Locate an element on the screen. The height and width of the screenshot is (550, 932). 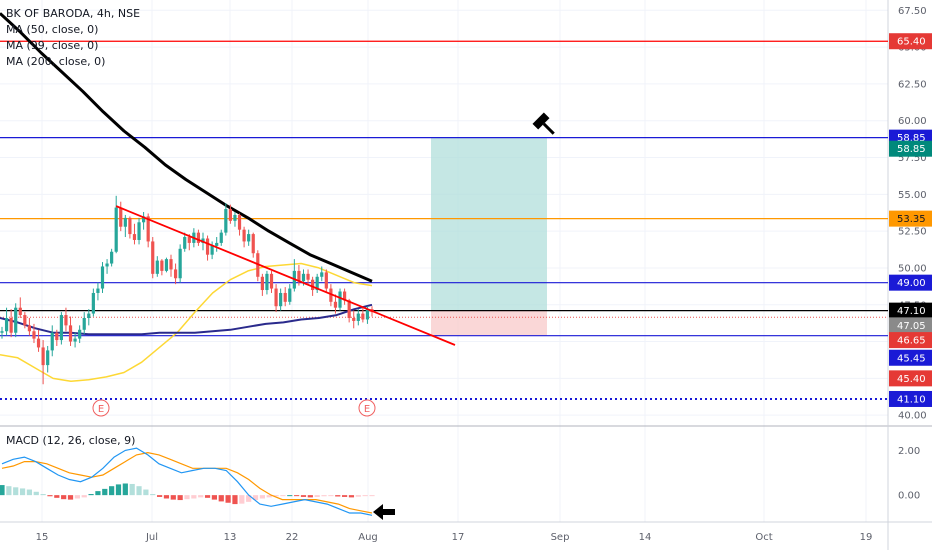
earnings-marker-label: E is located at coordinates (101, 409).